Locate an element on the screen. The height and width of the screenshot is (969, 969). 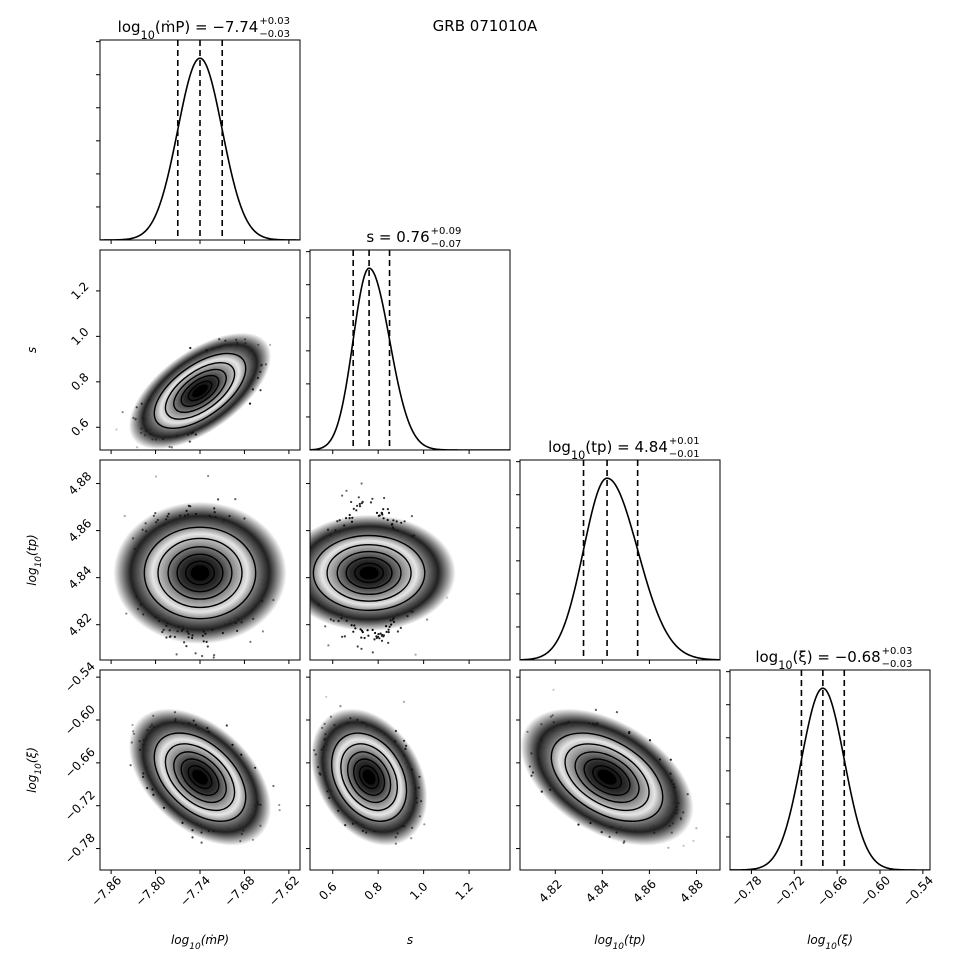
y-tick-label: −0.66 is located at coordinates (80, 763).